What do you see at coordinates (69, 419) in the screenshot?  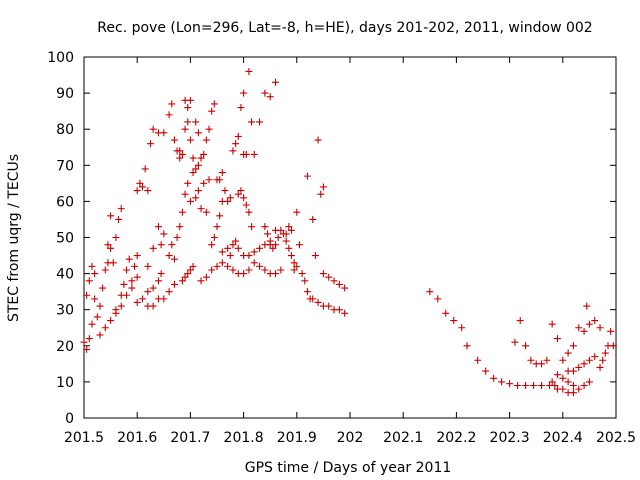 I see `y-tick-label: 0` at bounding box center [69, 419].